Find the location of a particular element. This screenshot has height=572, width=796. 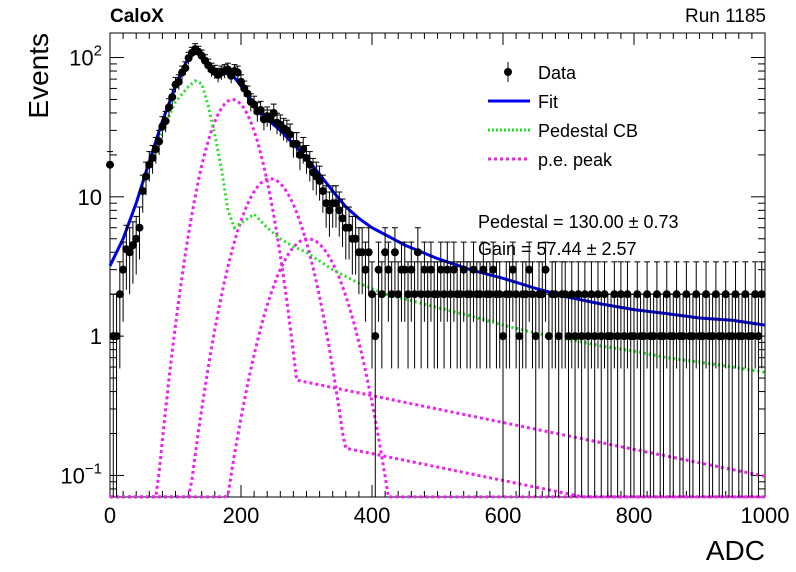

y-axis-label: Events is located at coordinates (38, 76).